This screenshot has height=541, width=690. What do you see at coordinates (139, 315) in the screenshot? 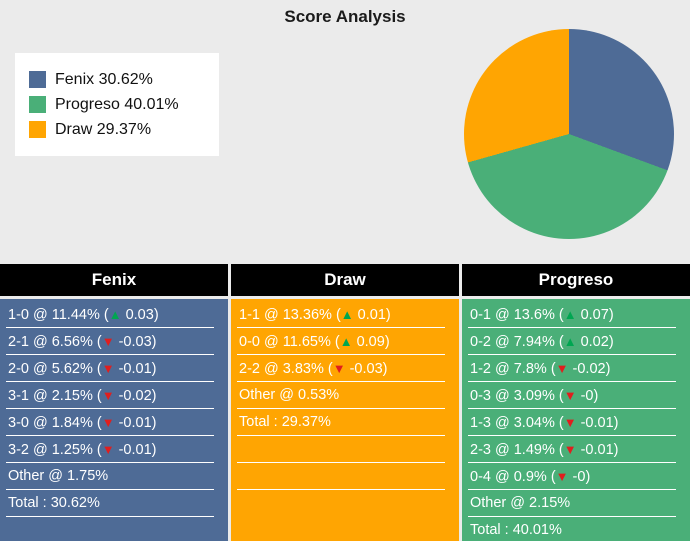
I see `delta-value: 0.03` at bounding box center [139, 315].